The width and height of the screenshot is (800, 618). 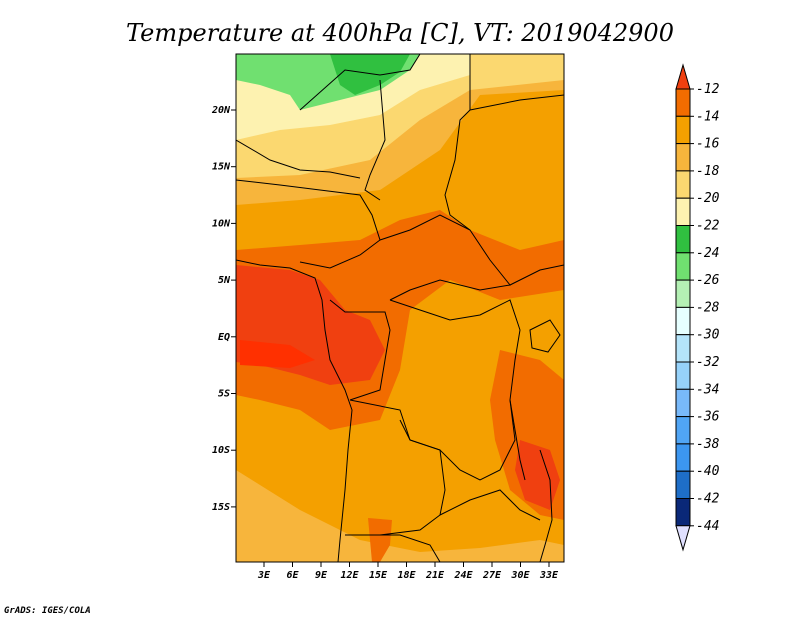 I want to click on border-namibia, so click(x=393, y=548).